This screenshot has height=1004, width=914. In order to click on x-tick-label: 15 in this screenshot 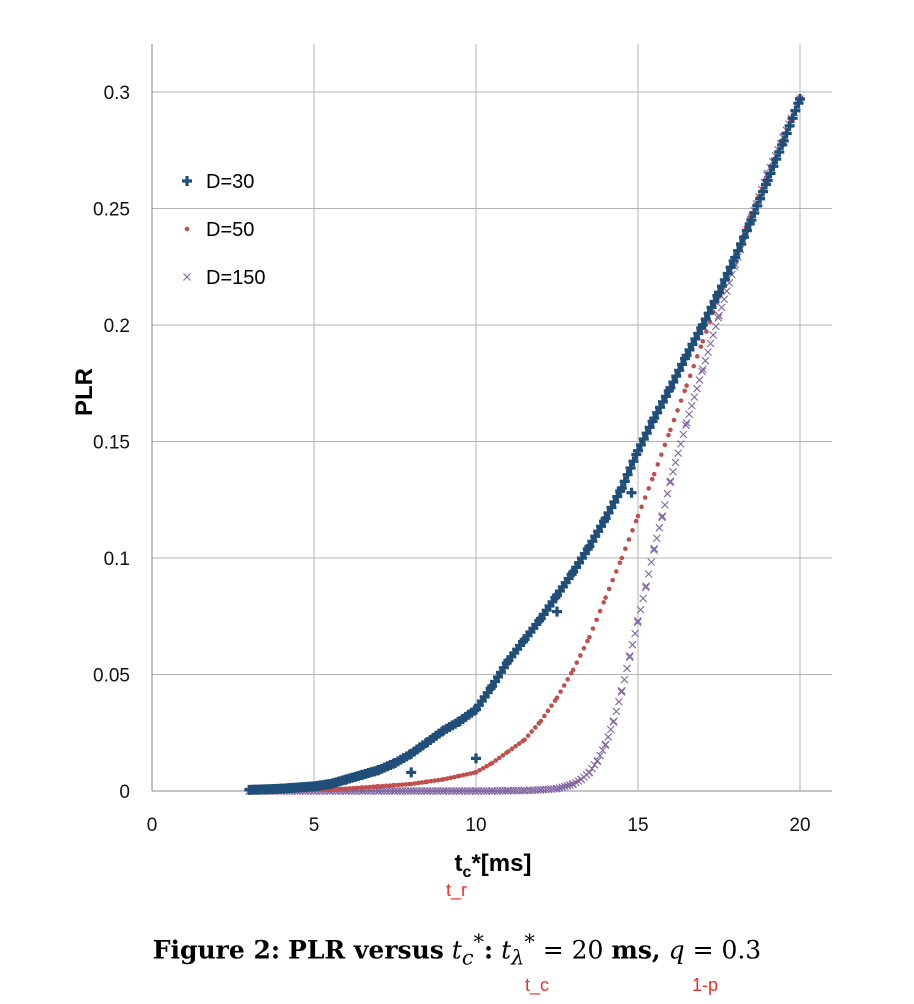, I will do `click(637, 825)`.